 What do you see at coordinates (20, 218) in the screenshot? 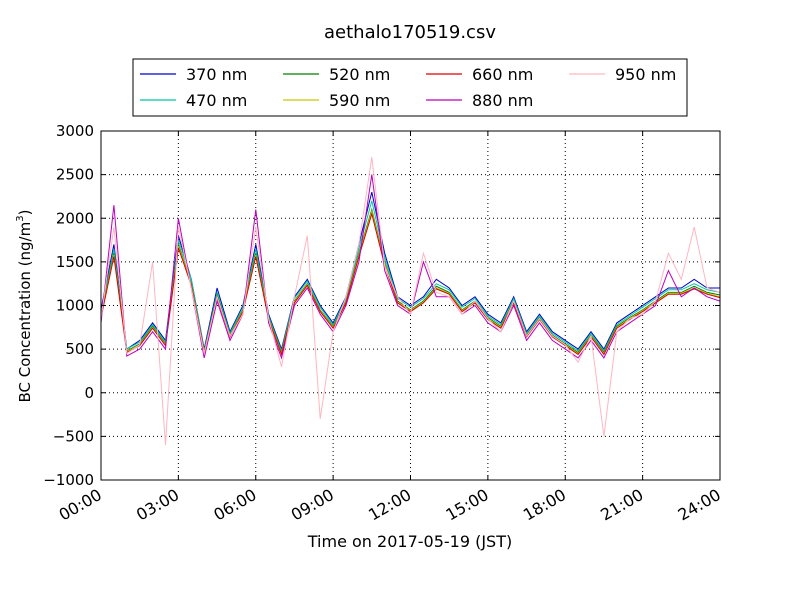
I see `y-axis-label-superscript: 3` at bounding box center [20, 218].